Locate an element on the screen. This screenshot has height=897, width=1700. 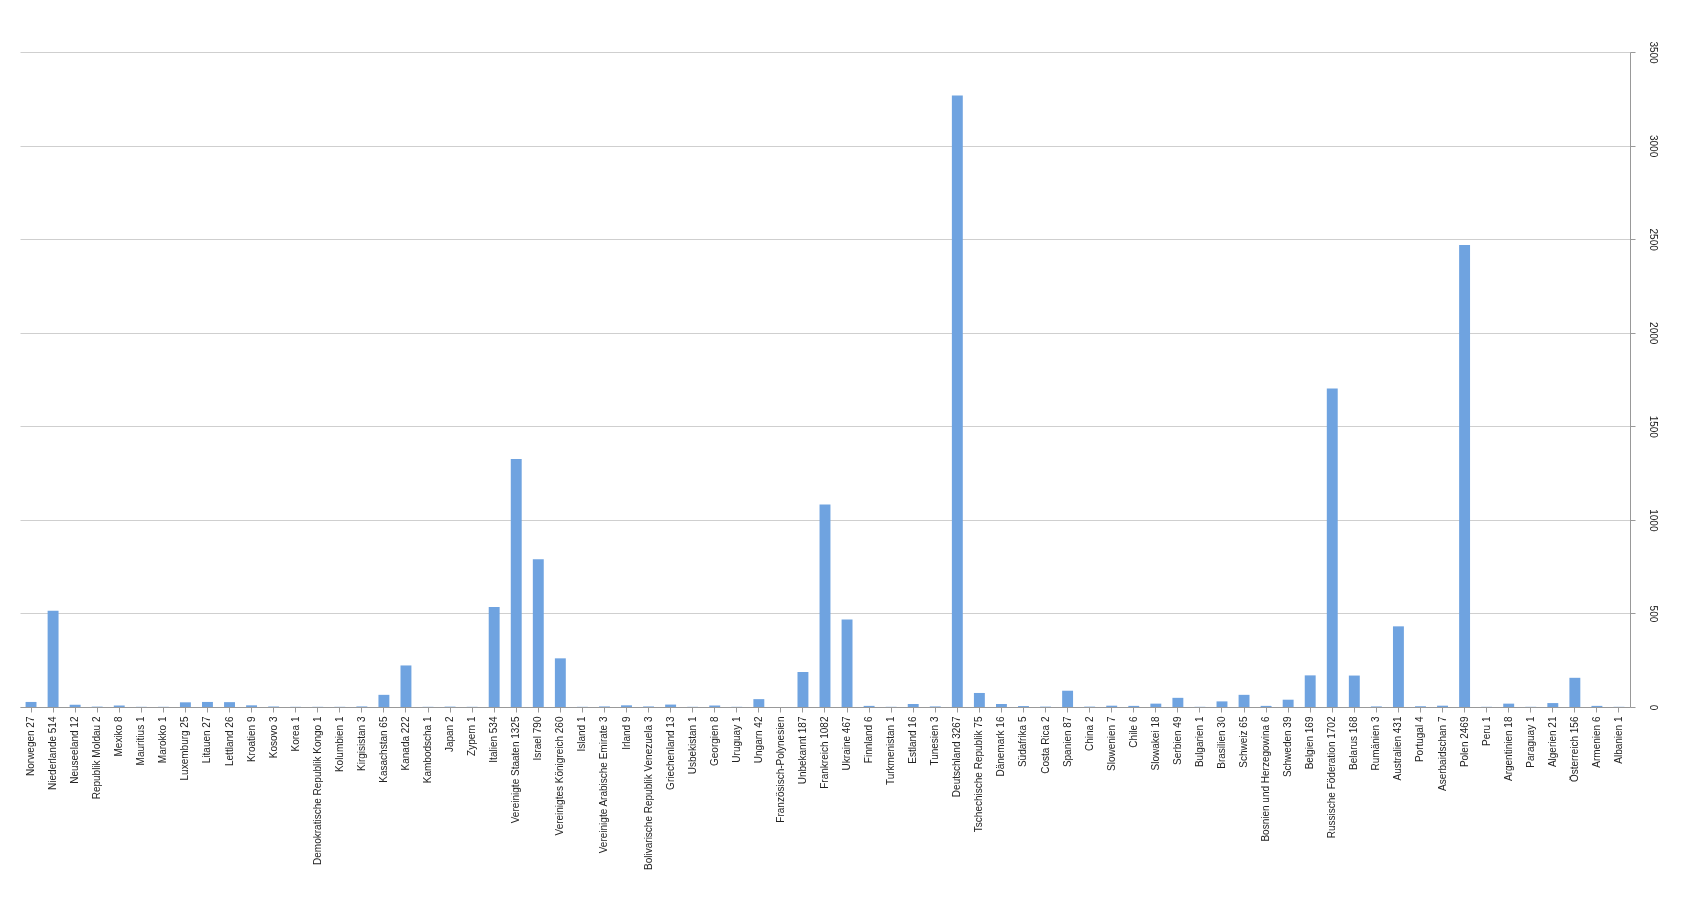
x-tick-label: Slowenien 7 is located at coordinates (1111, 743).